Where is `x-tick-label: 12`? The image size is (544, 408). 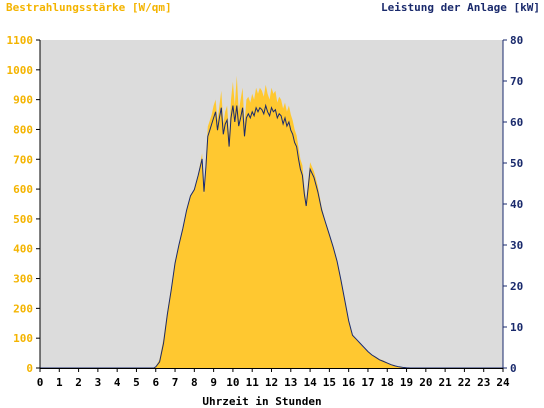
x-tick-label: 12 is located at coordinates (271, 382).